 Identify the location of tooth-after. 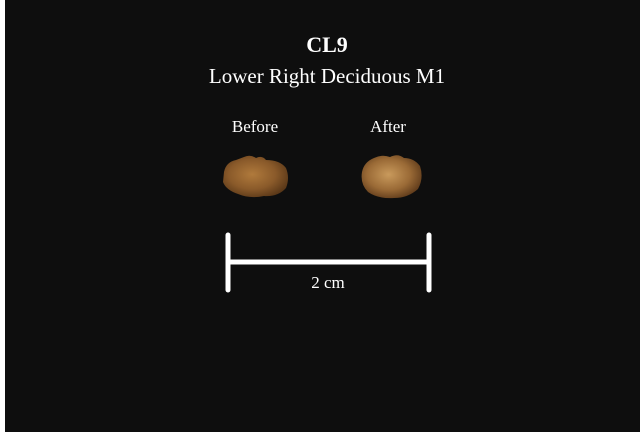
(391, 177).